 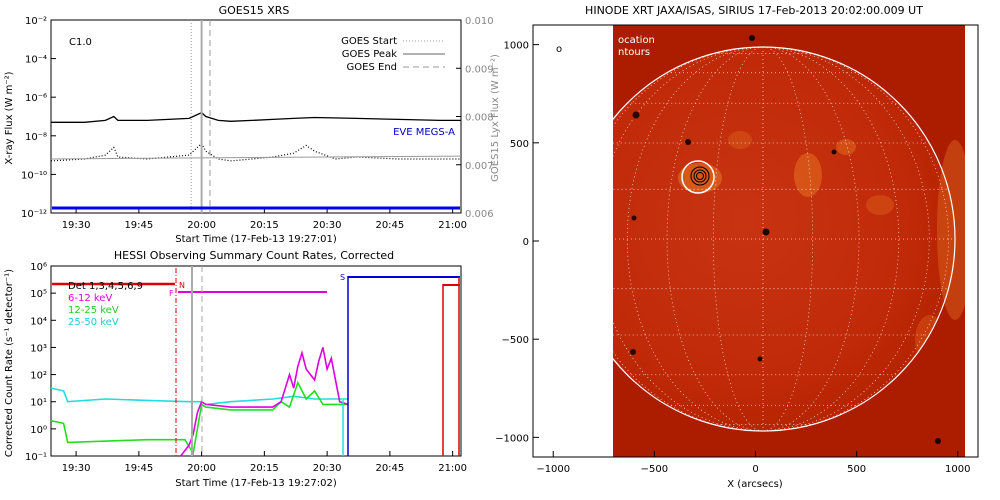 What do you see at coordinates (171, 293) in the screenshot?
I see `hessi-flag-f: F` at bounding box center [171, 293].